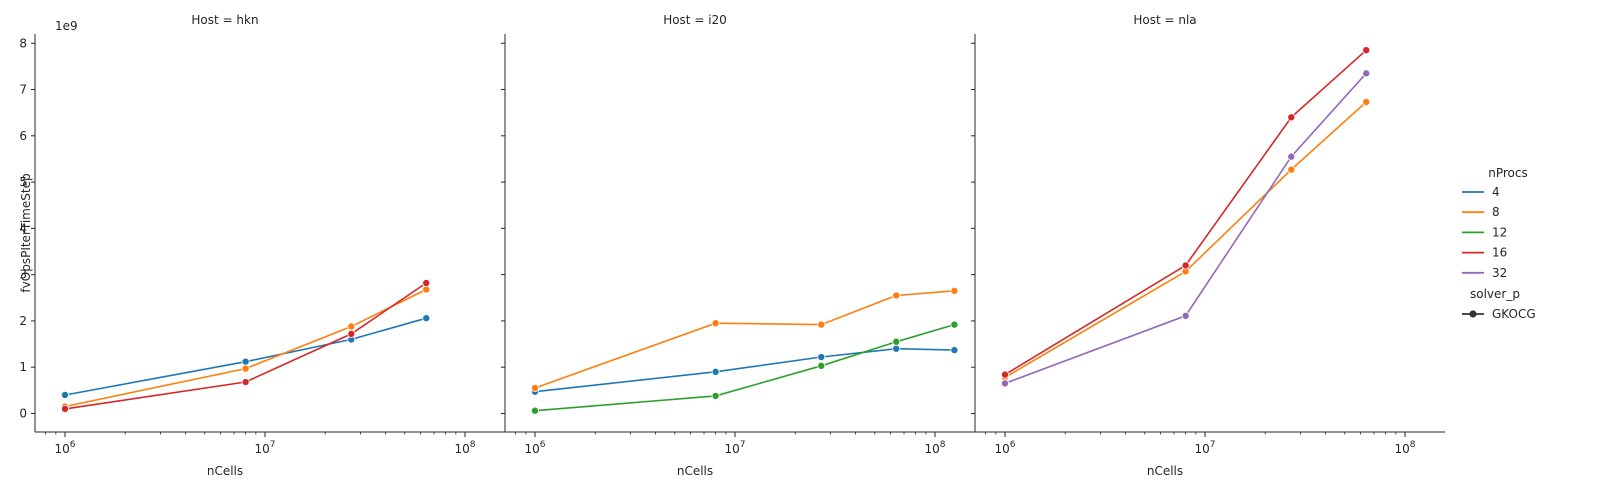  I want to click on legend-label: 16, so click(1499, 253).